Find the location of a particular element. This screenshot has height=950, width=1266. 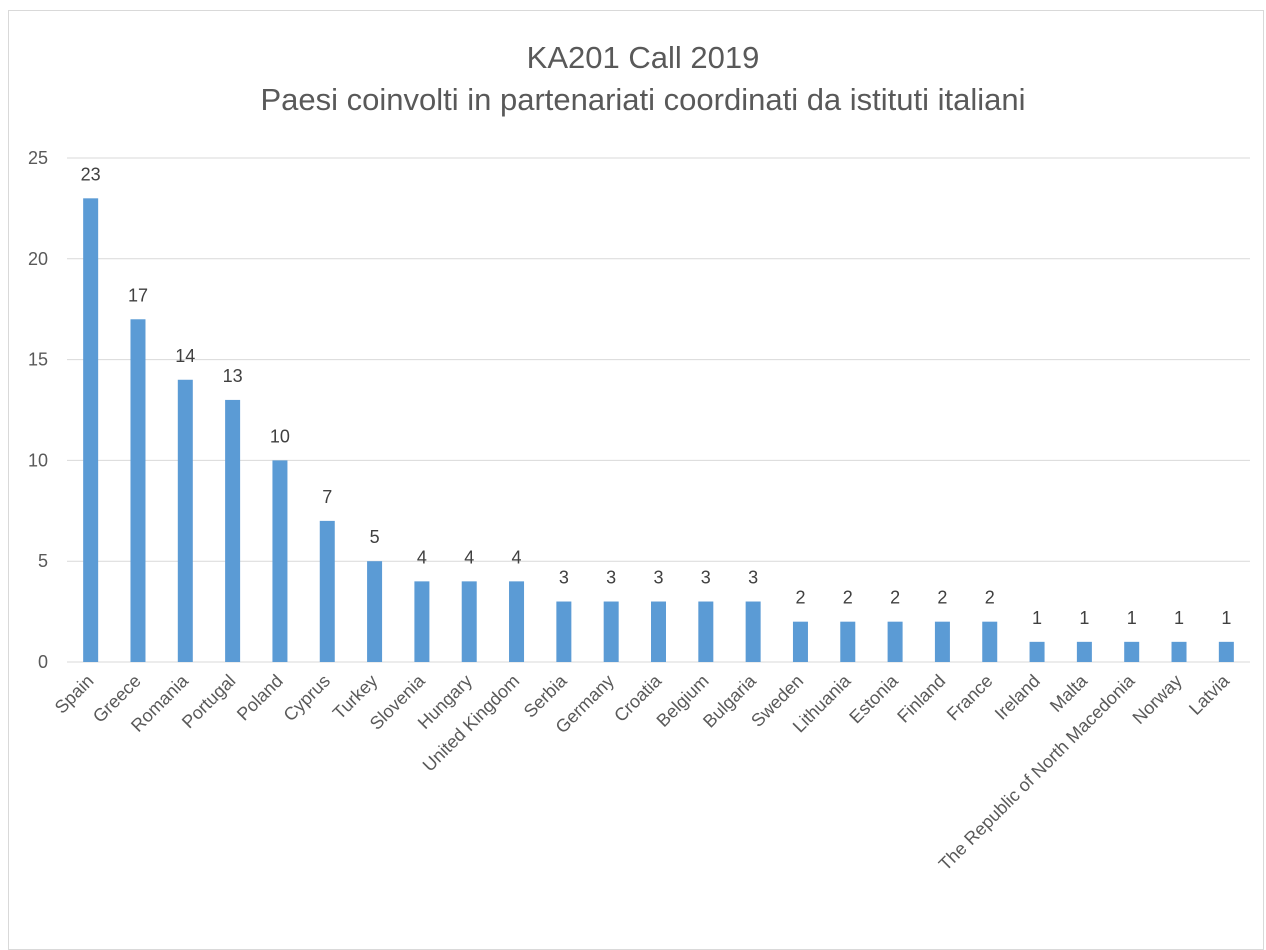

data-label: 10 is located at coordinates (280, 436).